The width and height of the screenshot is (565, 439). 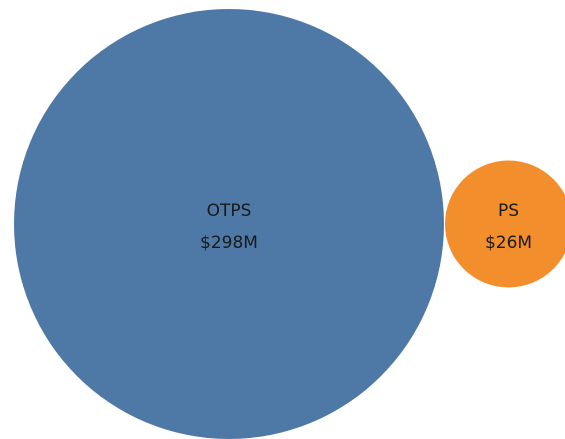 What do you see at coordinates (229, 211) in the screenshot?
I see `bubble-name: OTPS` at bounding box center [229, 211].